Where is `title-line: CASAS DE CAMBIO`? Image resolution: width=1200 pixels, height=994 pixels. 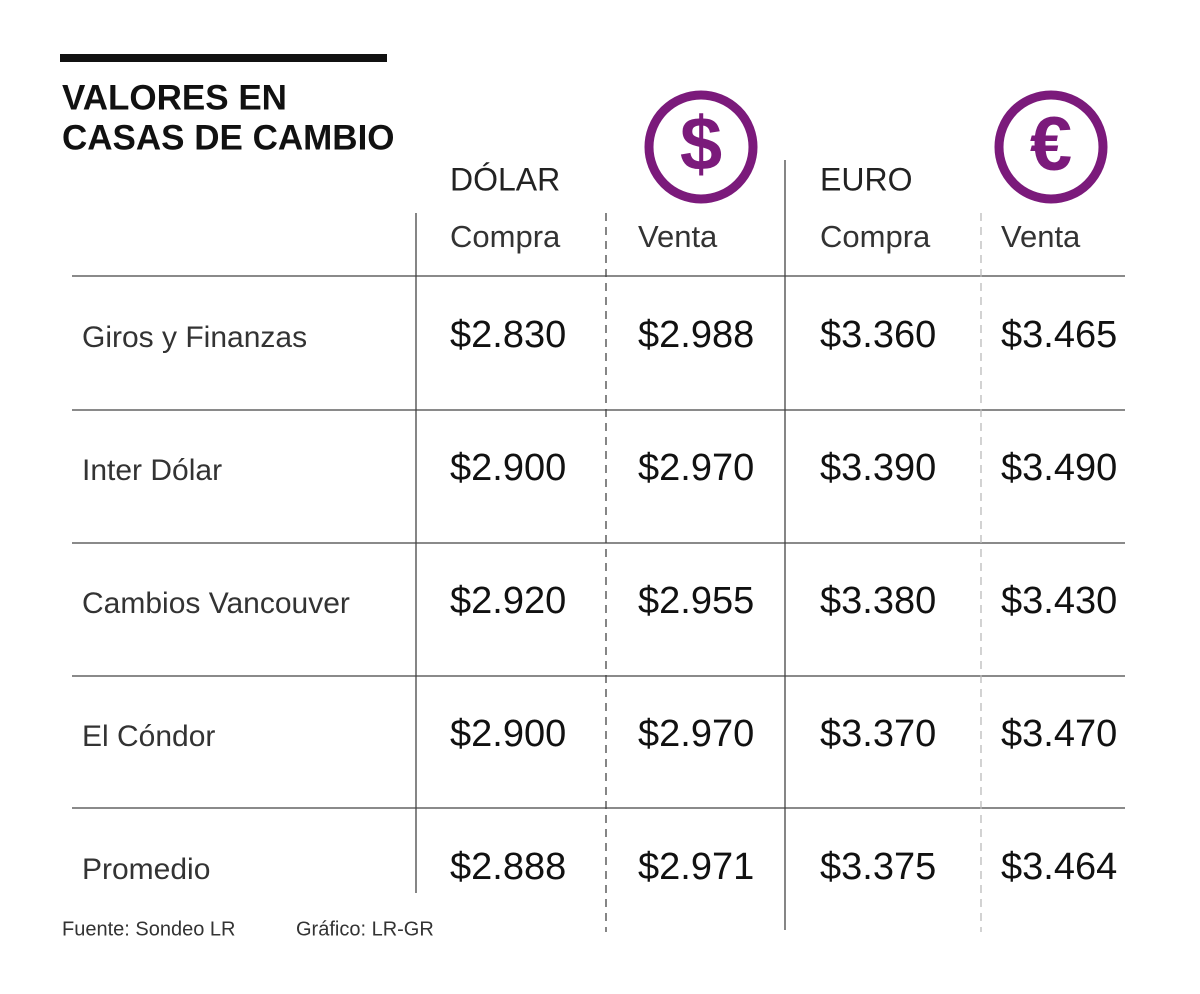 title-line: CASAS DE CAMBIO is located at coordinates (228, 137).